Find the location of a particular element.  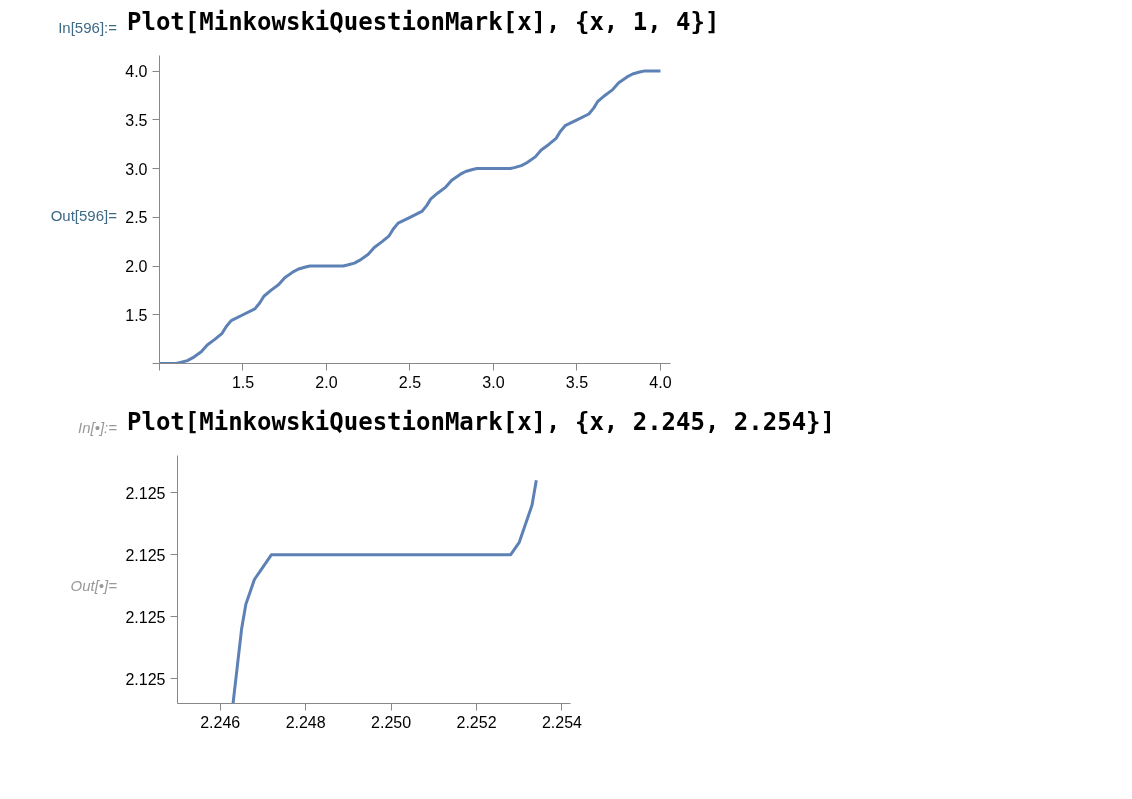

x-tick-label: 2.250 is located at coordinates (391, 722).